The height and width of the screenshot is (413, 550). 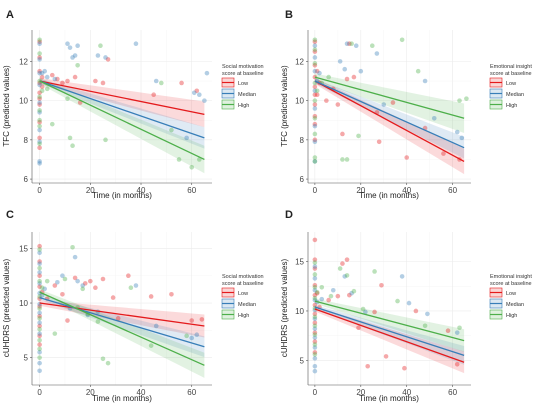 I want to click on panel-letter: A, so click(x=10, y=15).